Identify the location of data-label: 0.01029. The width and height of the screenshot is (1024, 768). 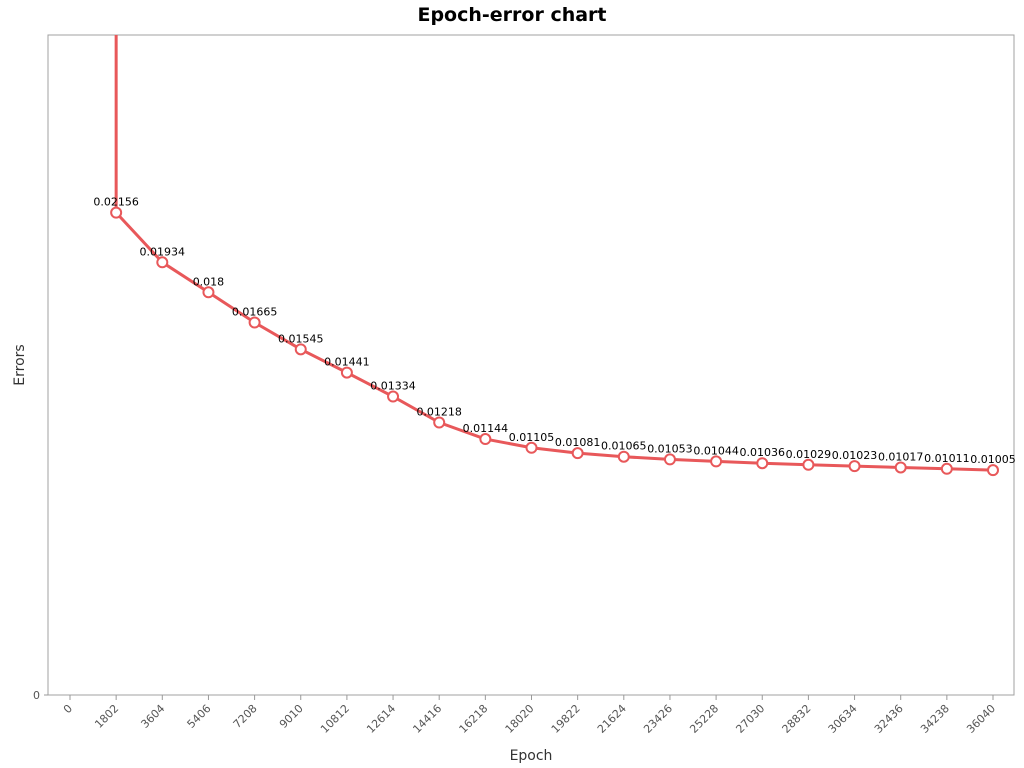
(809, 454).